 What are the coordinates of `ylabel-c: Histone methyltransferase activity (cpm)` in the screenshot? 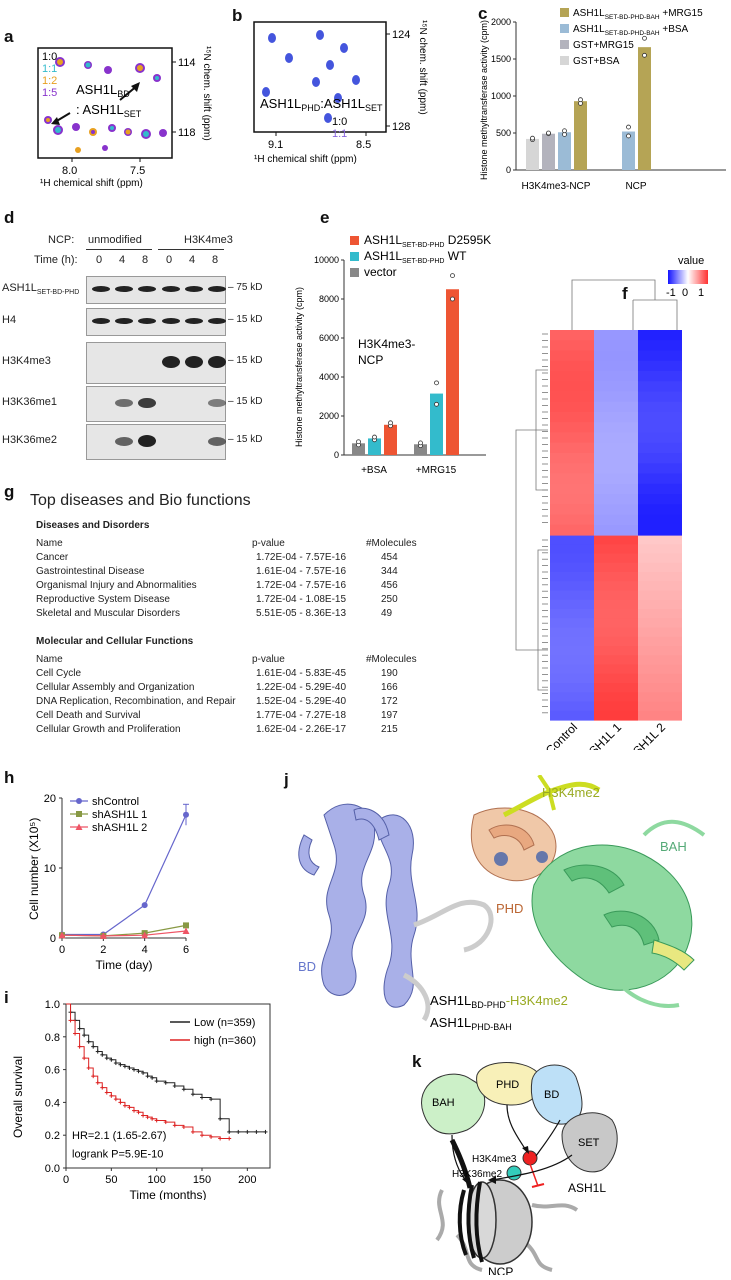 It's located at (484, 100).